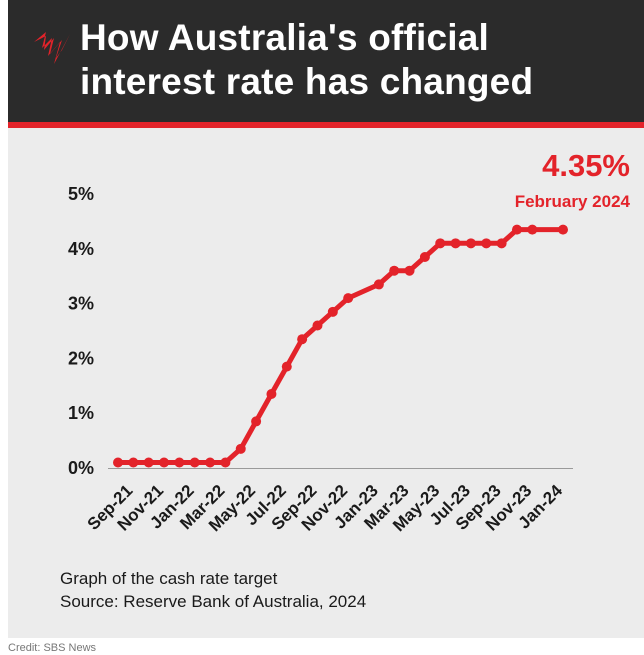  Describe the element at coordinates (81, 468) in the screenshot. I see `y-tick-label: 0%` at that location.